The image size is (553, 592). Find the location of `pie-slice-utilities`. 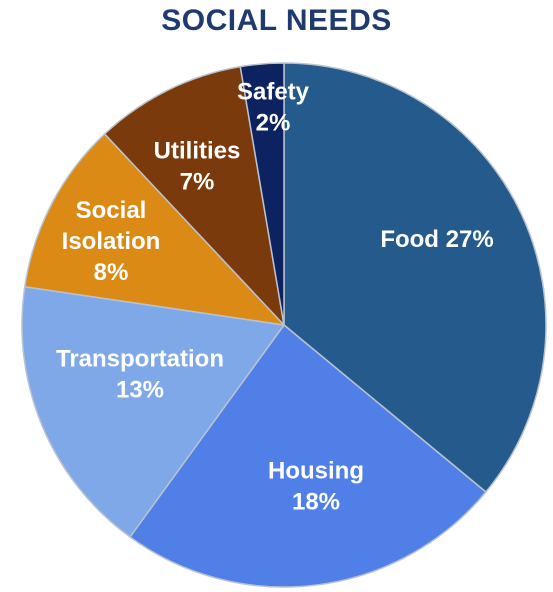

pie-slice-utilities is located at coordinates (194, 196).